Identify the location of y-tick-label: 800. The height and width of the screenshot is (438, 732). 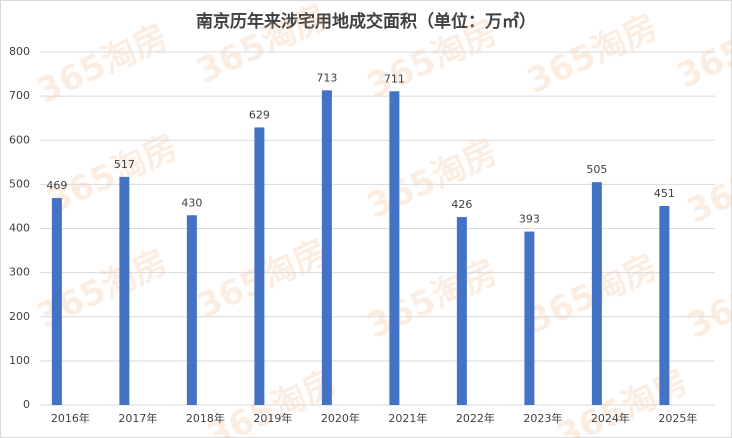
(19, 51).